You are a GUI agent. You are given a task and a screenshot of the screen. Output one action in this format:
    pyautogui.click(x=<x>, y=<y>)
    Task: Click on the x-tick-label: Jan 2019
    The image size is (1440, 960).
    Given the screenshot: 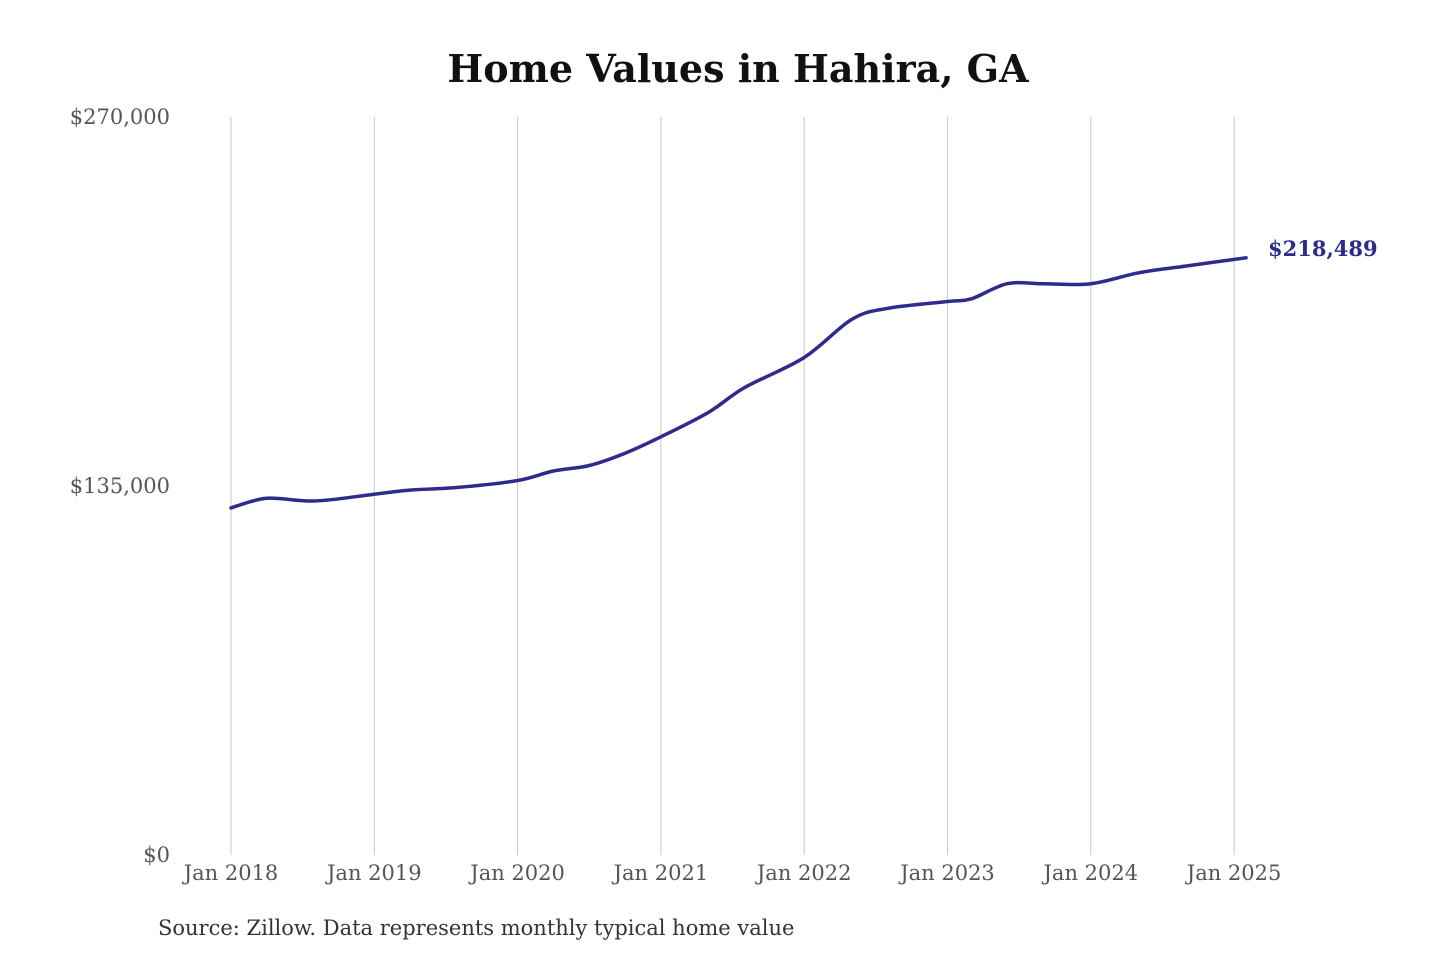 What is the action you would take?
    pyautogui.click(x=373, y=873)
    